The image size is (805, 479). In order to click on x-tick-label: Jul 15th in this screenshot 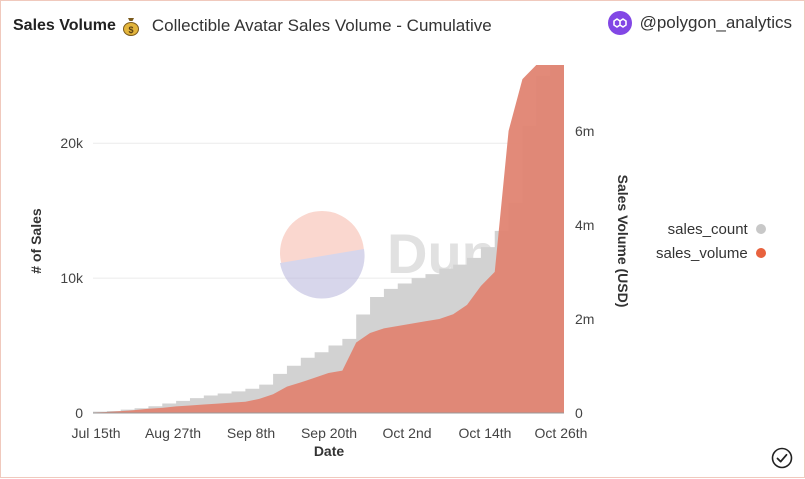, I will do `click(95, 433)`.